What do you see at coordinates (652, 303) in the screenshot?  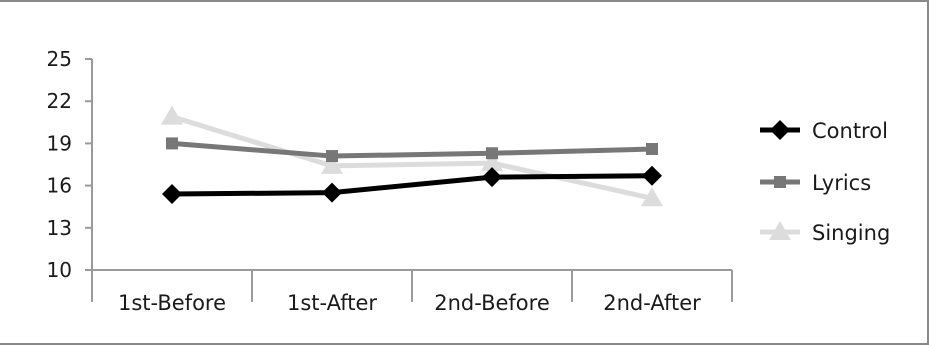 I see `x-tick-label: 2nd-After` at bounding box center [652, 303].